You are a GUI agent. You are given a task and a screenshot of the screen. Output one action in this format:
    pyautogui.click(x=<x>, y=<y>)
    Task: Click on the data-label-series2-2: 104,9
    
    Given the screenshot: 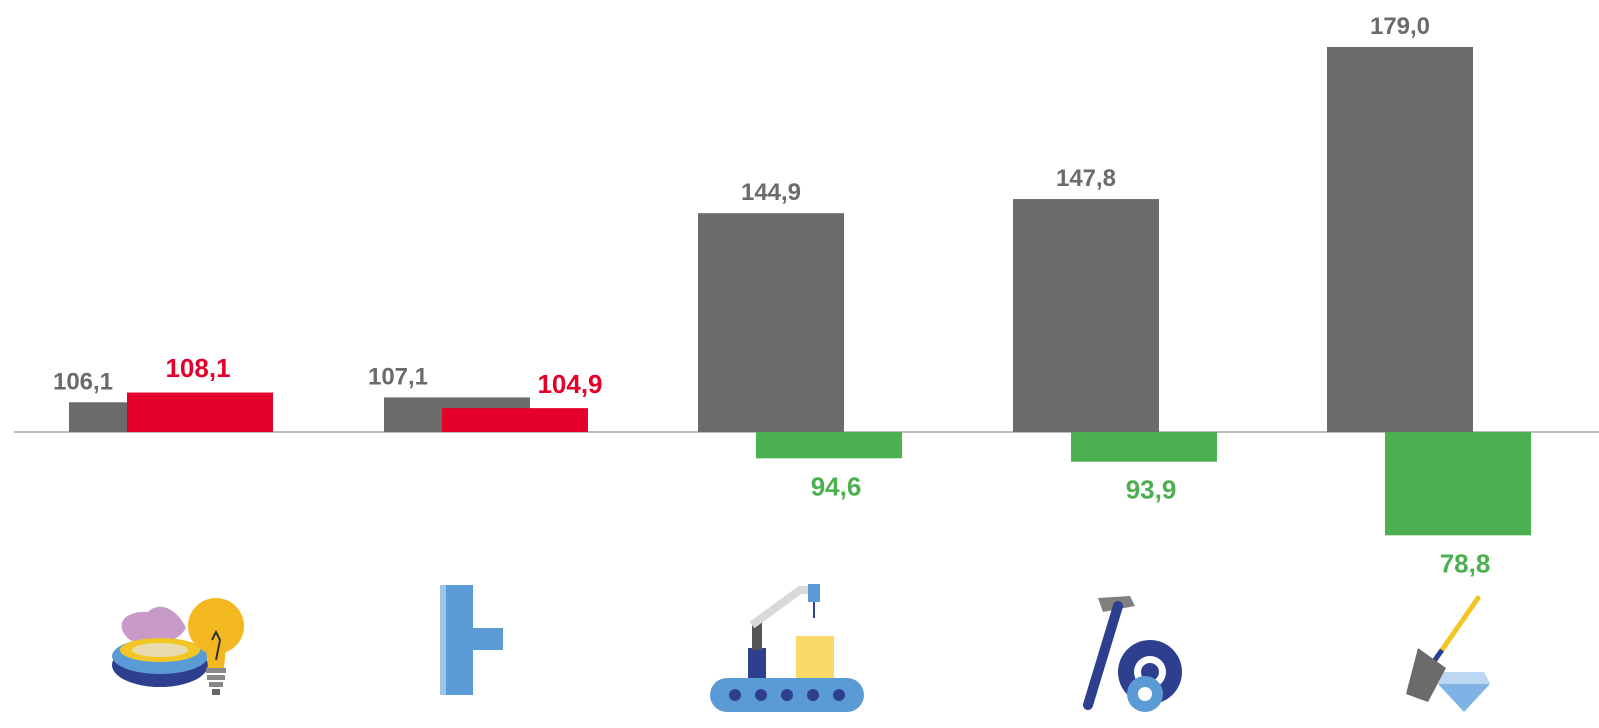 What is the action you would take?
    pyautogui.click(x=569, y=384)
    